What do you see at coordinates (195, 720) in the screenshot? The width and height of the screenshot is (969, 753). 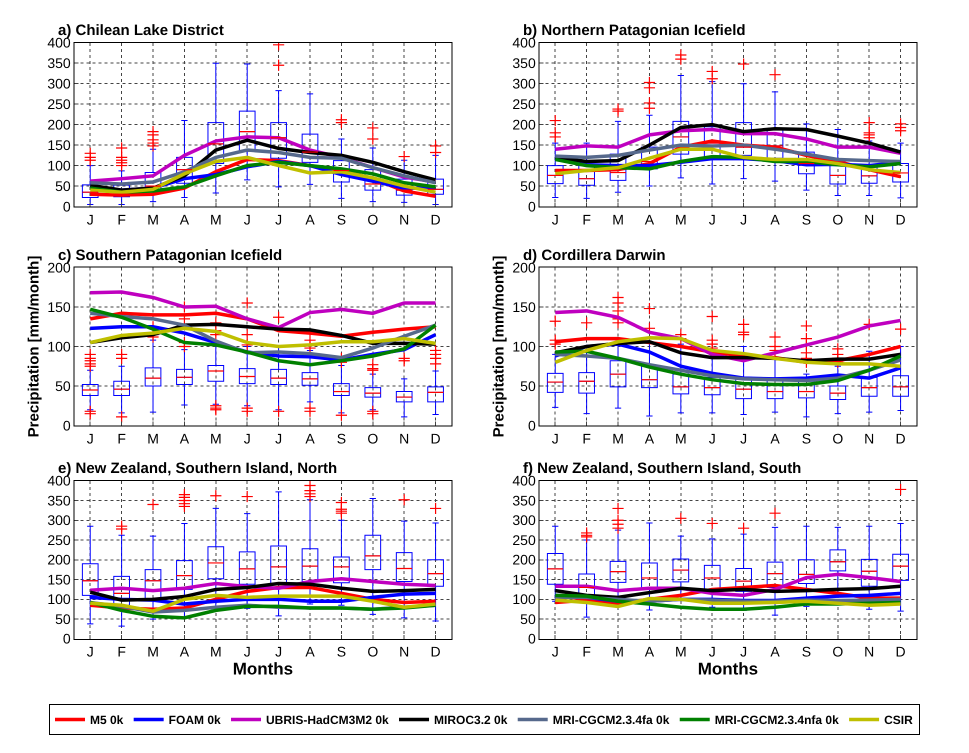 I see `legend-label: FOAM 0k` at bounding box center [195, 720].